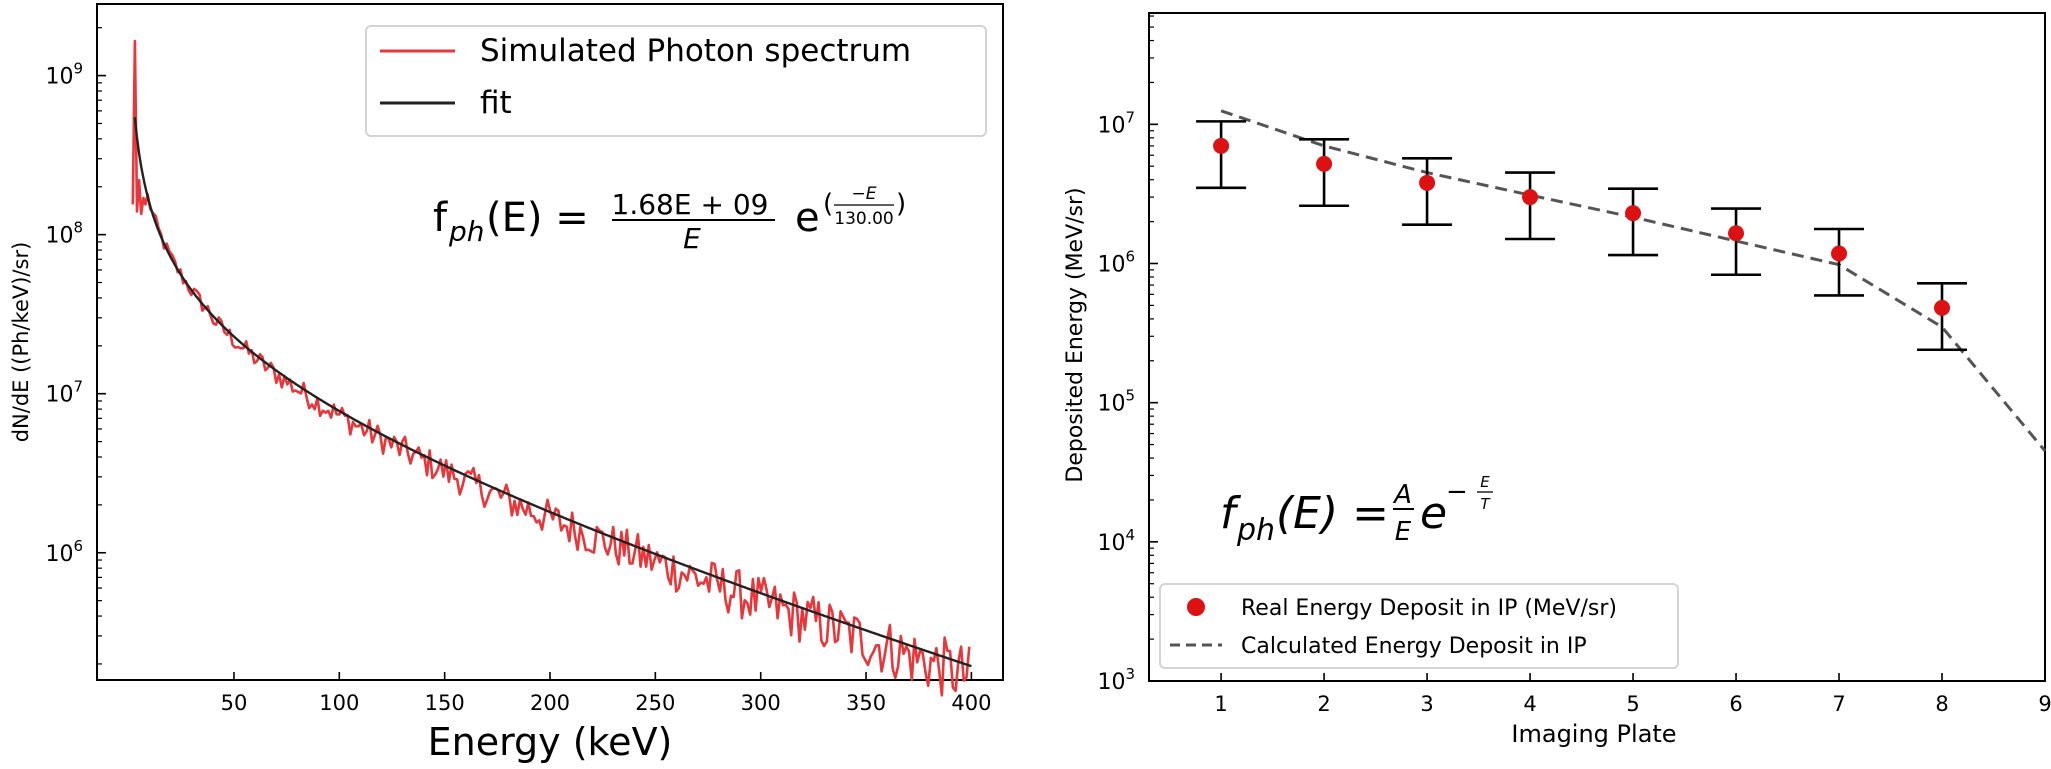  What do you see at coordinates (1426, 704) in the screenshot?
I see `right-x-tick-label: 3` at bounding box center [1426, 704].